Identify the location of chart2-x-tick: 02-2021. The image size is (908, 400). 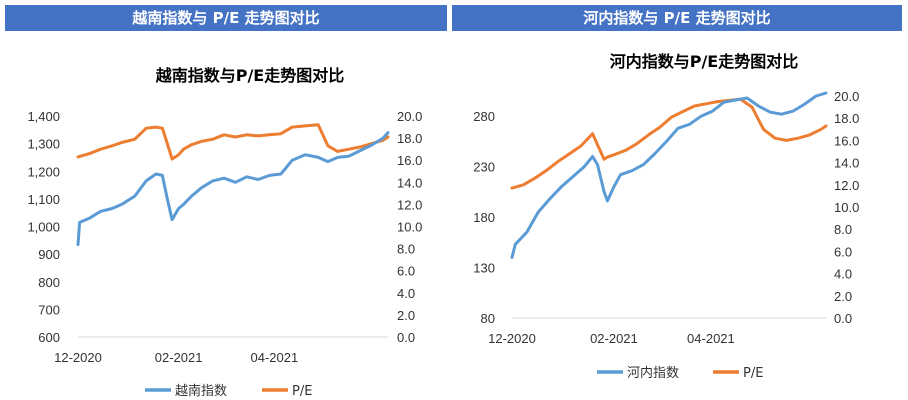
(614, 338).